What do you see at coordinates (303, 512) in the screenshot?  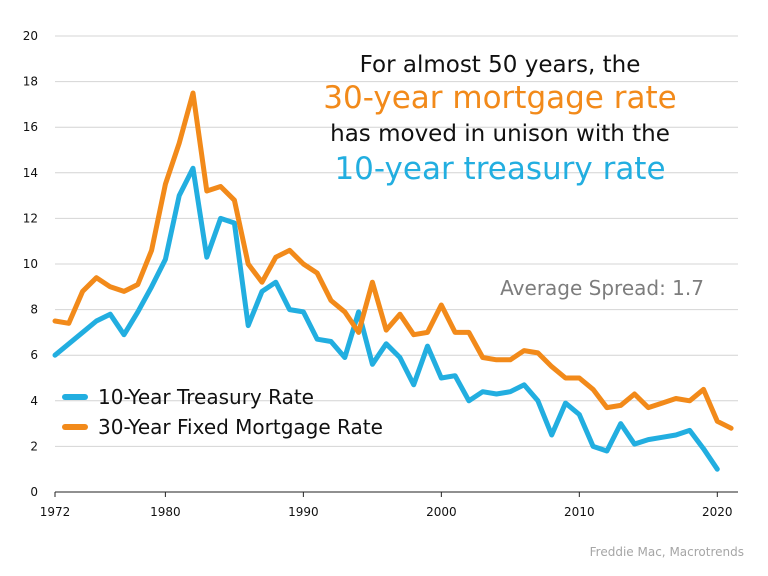 I see `x-tick-label: 1990` at bounding box center [303, 512].